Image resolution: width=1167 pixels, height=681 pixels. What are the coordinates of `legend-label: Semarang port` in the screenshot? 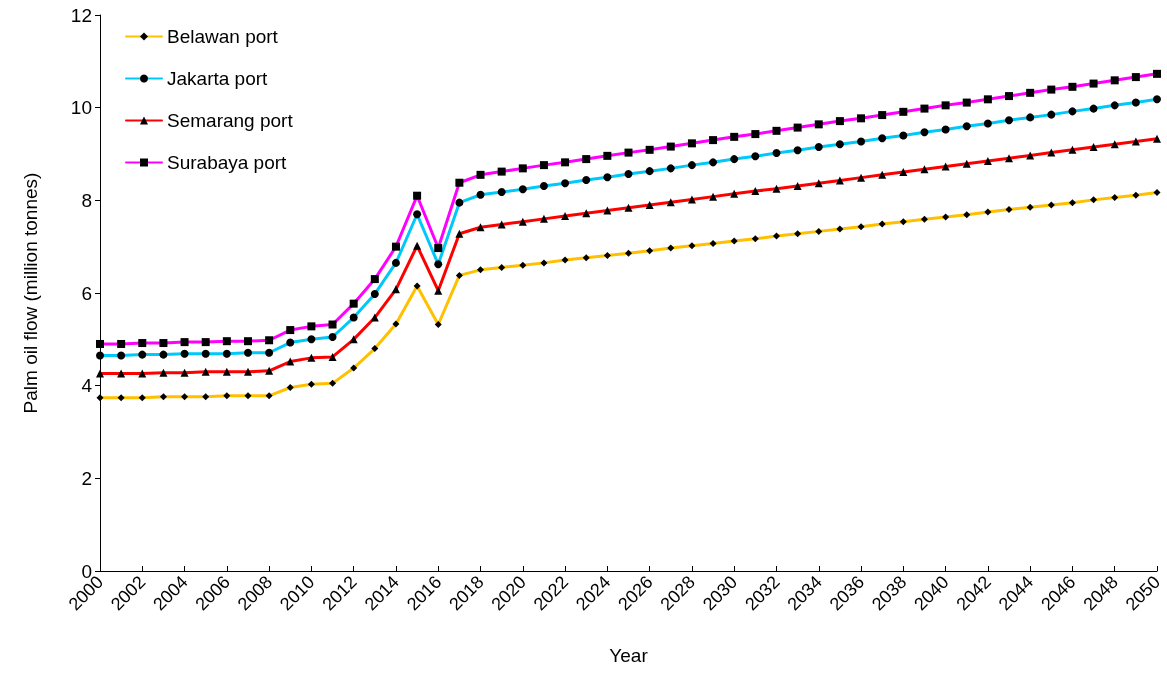 It's located at (230, 120).